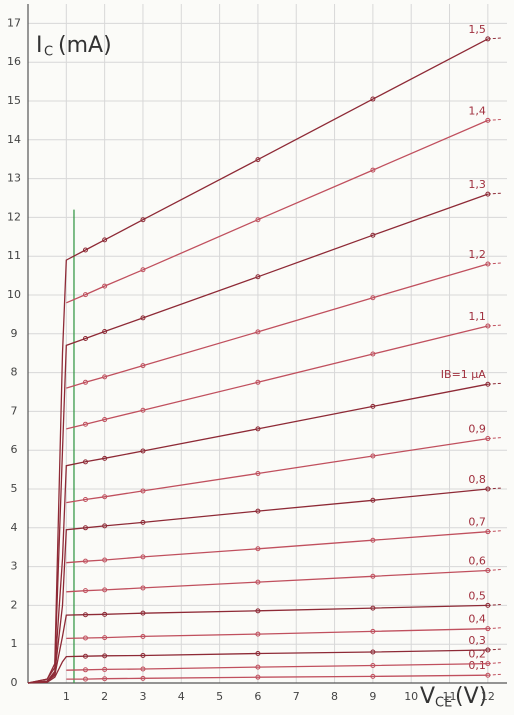 The height and width of the screenshot is (715, 514). Describe the element at coordinates (48, 52) in the screenshot. I see `y-label-sub: C` at that location.